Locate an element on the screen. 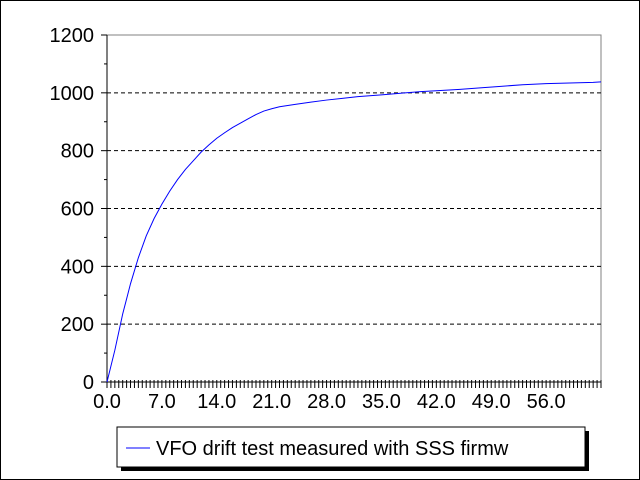 The height and width of the screenshot is (480, 640). x-tick-label: 56.0 is located at coordinates (546, 402).